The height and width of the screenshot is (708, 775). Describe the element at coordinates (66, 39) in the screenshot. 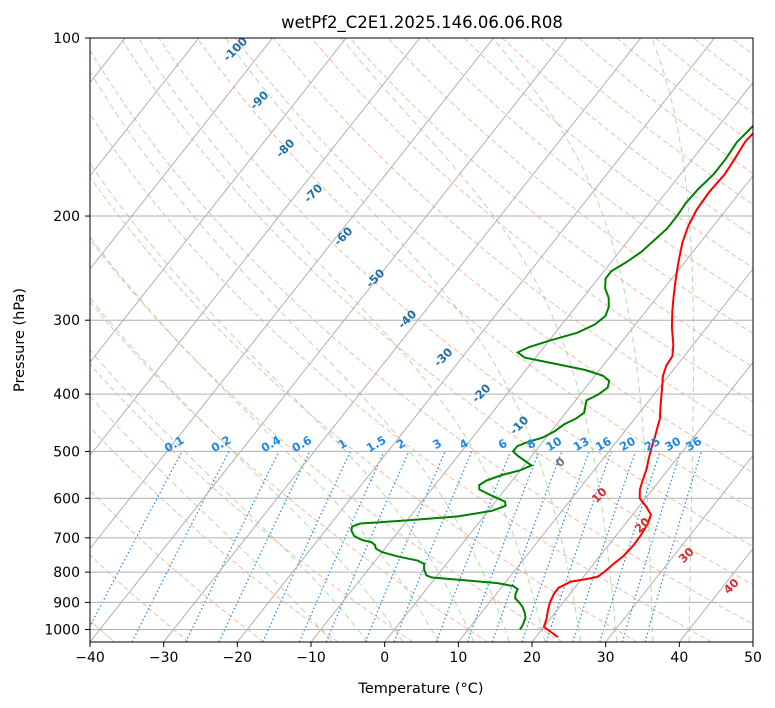

I see `y-tick-label: 100` at that location.